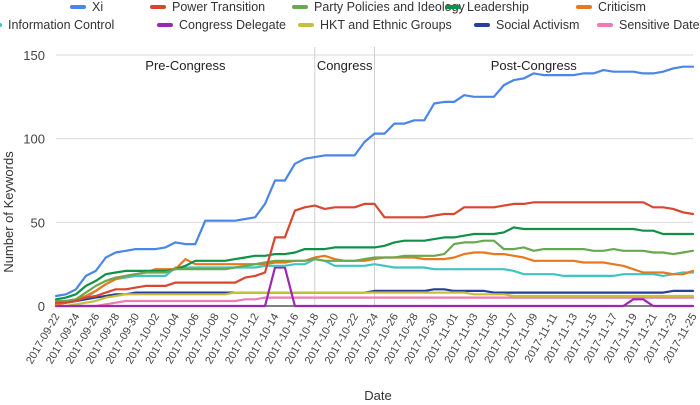  Describe the element at coordinates (158, 7) in the screenshot. I see `legend-swatch-power-transition` at that location.